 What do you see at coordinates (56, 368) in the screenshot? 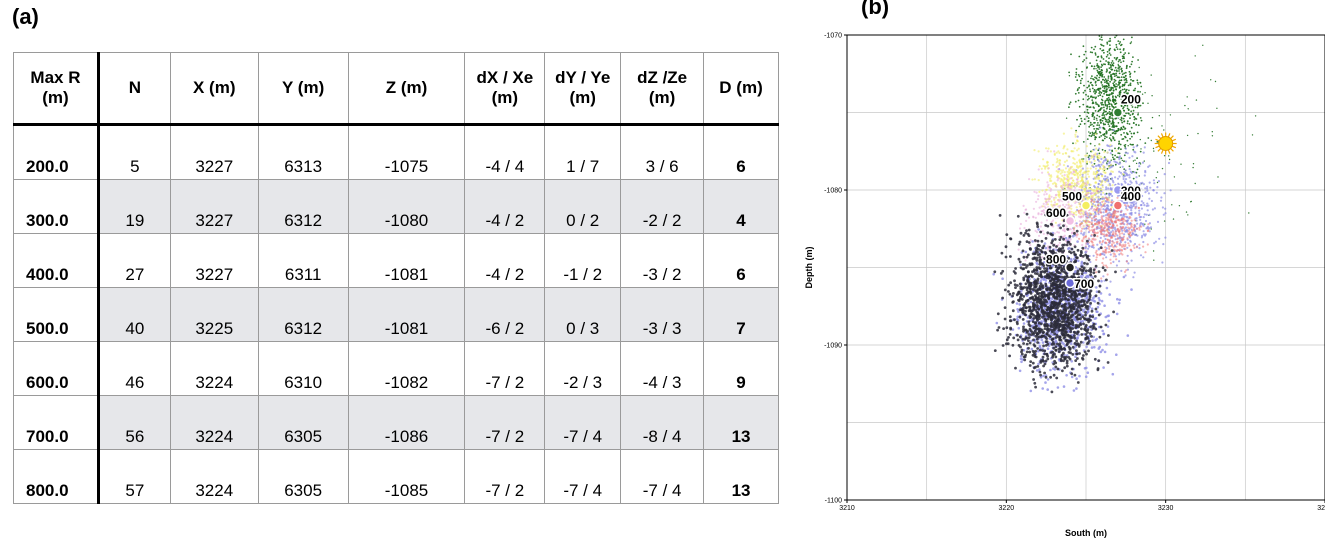
I see `table-cell: 600.0` at bounding box center [56, 368].